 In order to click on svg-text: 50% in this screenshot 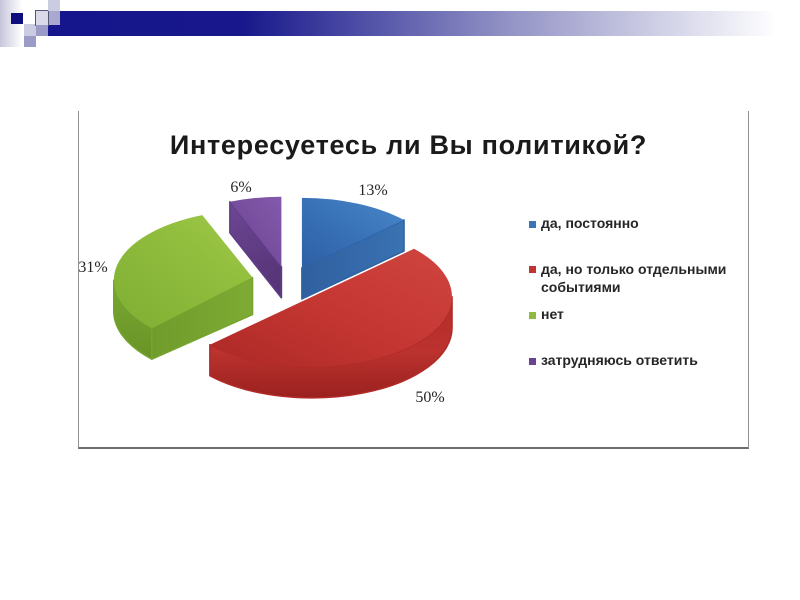, I will do `click(429, 397)`.